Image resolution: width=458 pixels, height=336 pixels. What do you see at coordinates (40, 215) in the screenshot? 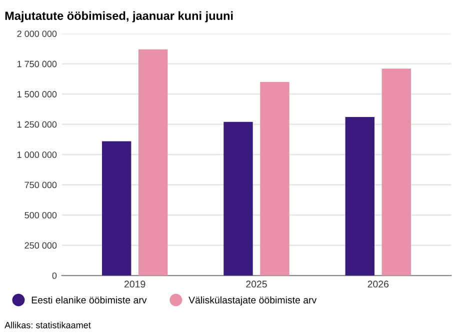
I see `y-tick-label: 500 000` at bounding box center [40, 215].